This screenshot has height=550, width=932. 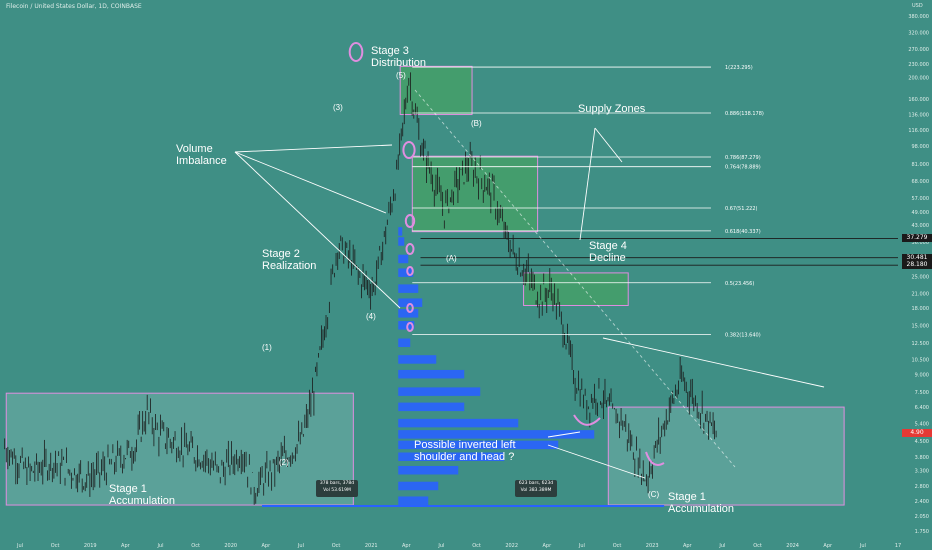 I want to click on y-tick-label: 68.000, so click(x=921, y=182).